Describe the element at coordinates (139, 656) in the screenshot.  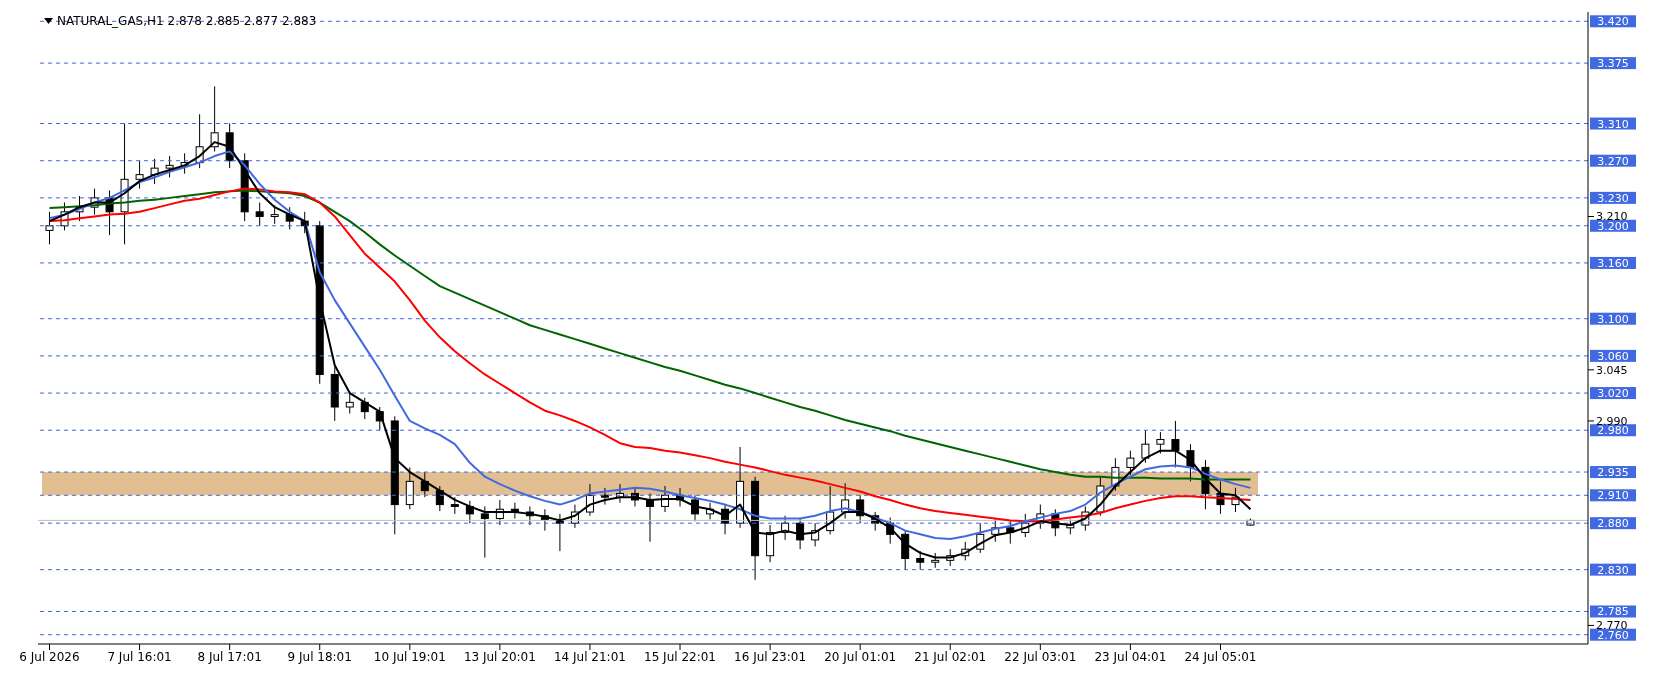
I see `x-tick-label: 7 Jul 16:01` at that location.